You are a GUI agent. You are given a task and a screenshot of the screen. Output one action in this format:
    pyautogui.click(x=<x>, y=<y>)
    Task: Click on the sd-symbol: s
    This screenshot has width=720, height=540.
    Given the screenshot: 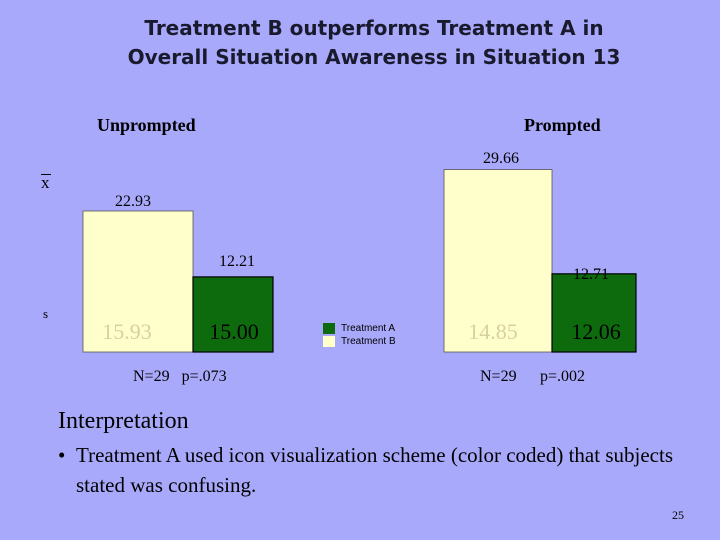 What is the action you would take?
    pyautogui.click(x=46, y=313)
    